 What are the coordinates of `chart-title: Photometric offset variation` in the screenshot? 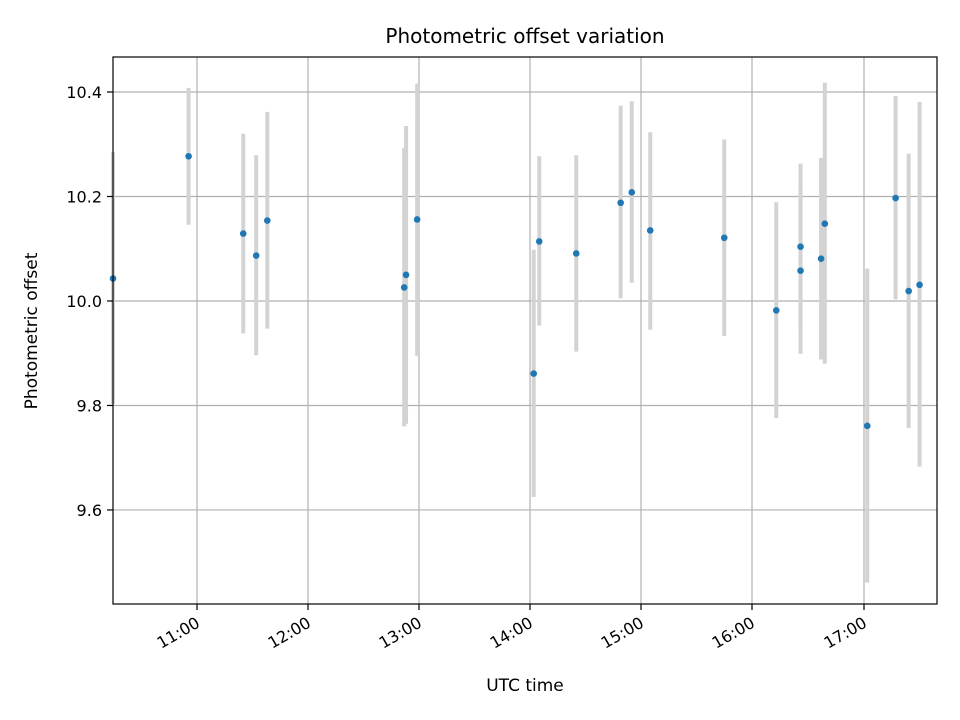 It's located at (524, 36).